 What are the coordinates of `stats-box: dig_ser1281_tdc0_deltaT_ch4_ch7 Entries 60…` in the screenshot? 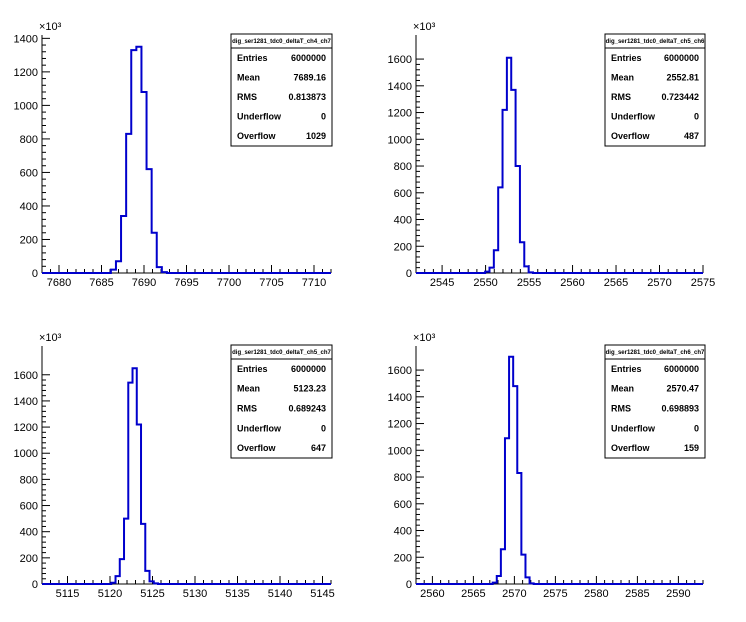 It's located at (281, 90).